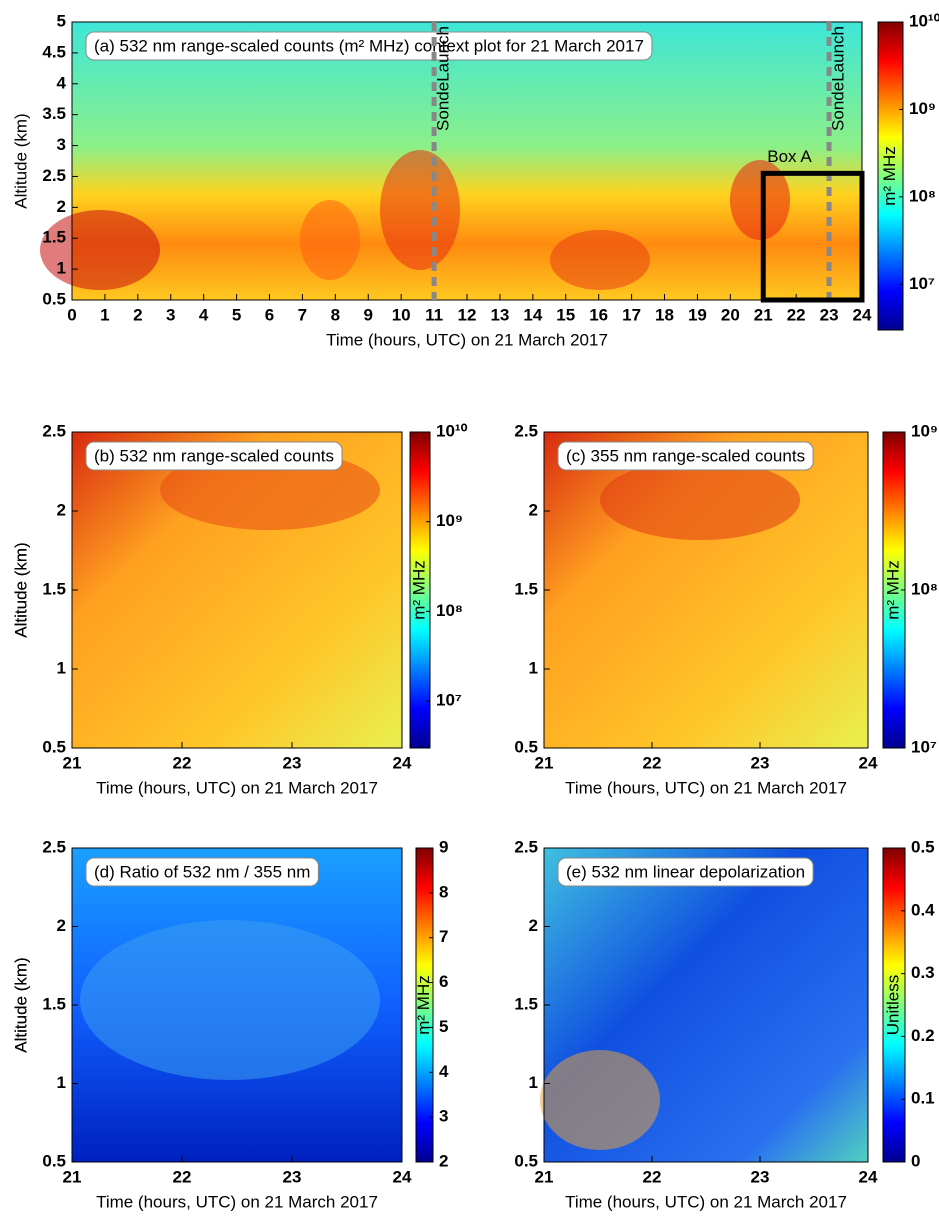 This screenshot has width=939, height=1227. Describe the element at coordinates (54, 51) in the screenshot. I see `y-tick-label: 4.5` at that location.